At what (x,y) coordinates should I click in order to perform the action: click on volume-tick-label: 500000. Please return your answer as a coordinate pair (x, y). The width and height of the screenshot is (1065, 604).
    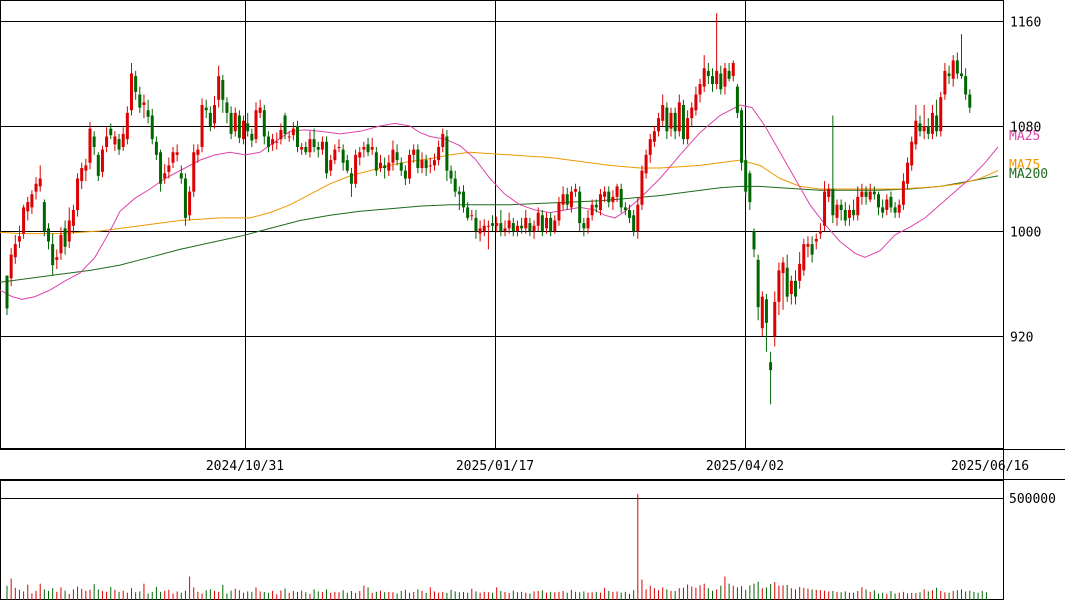
    Looking at the image, I should click on (1032, 499).